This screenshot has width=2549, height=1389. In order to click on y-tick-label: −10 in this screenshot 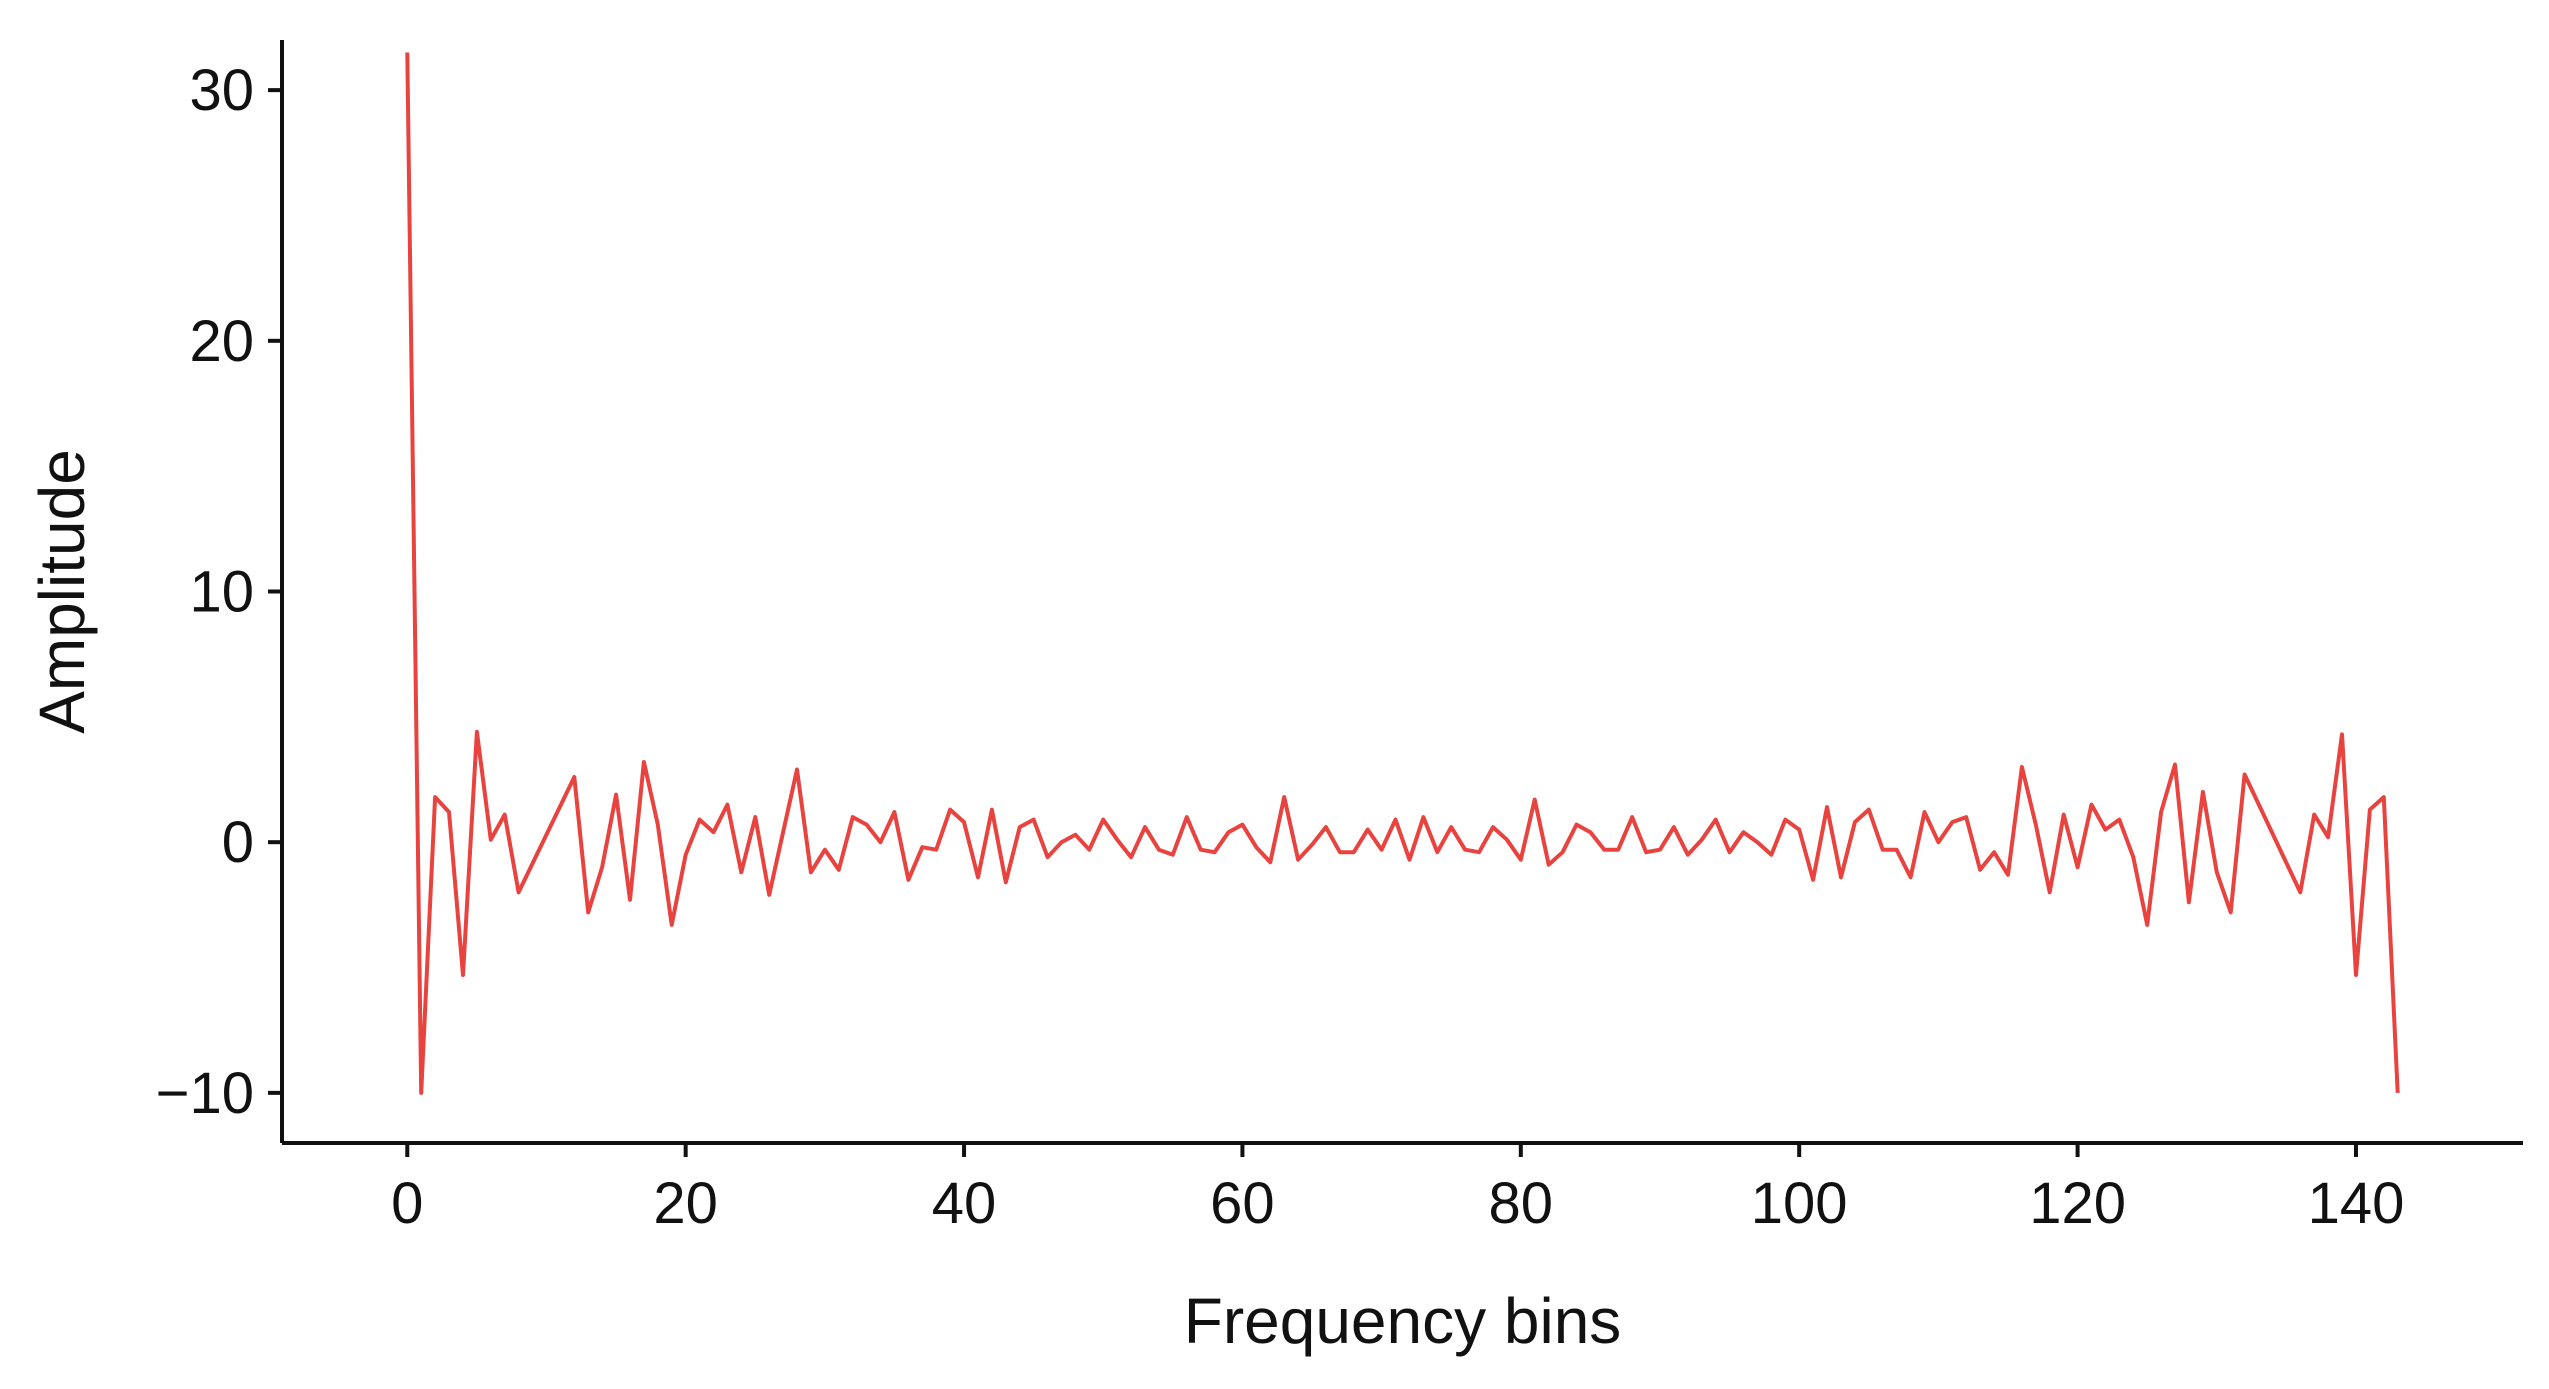, I will do `click(205, 1093)`.